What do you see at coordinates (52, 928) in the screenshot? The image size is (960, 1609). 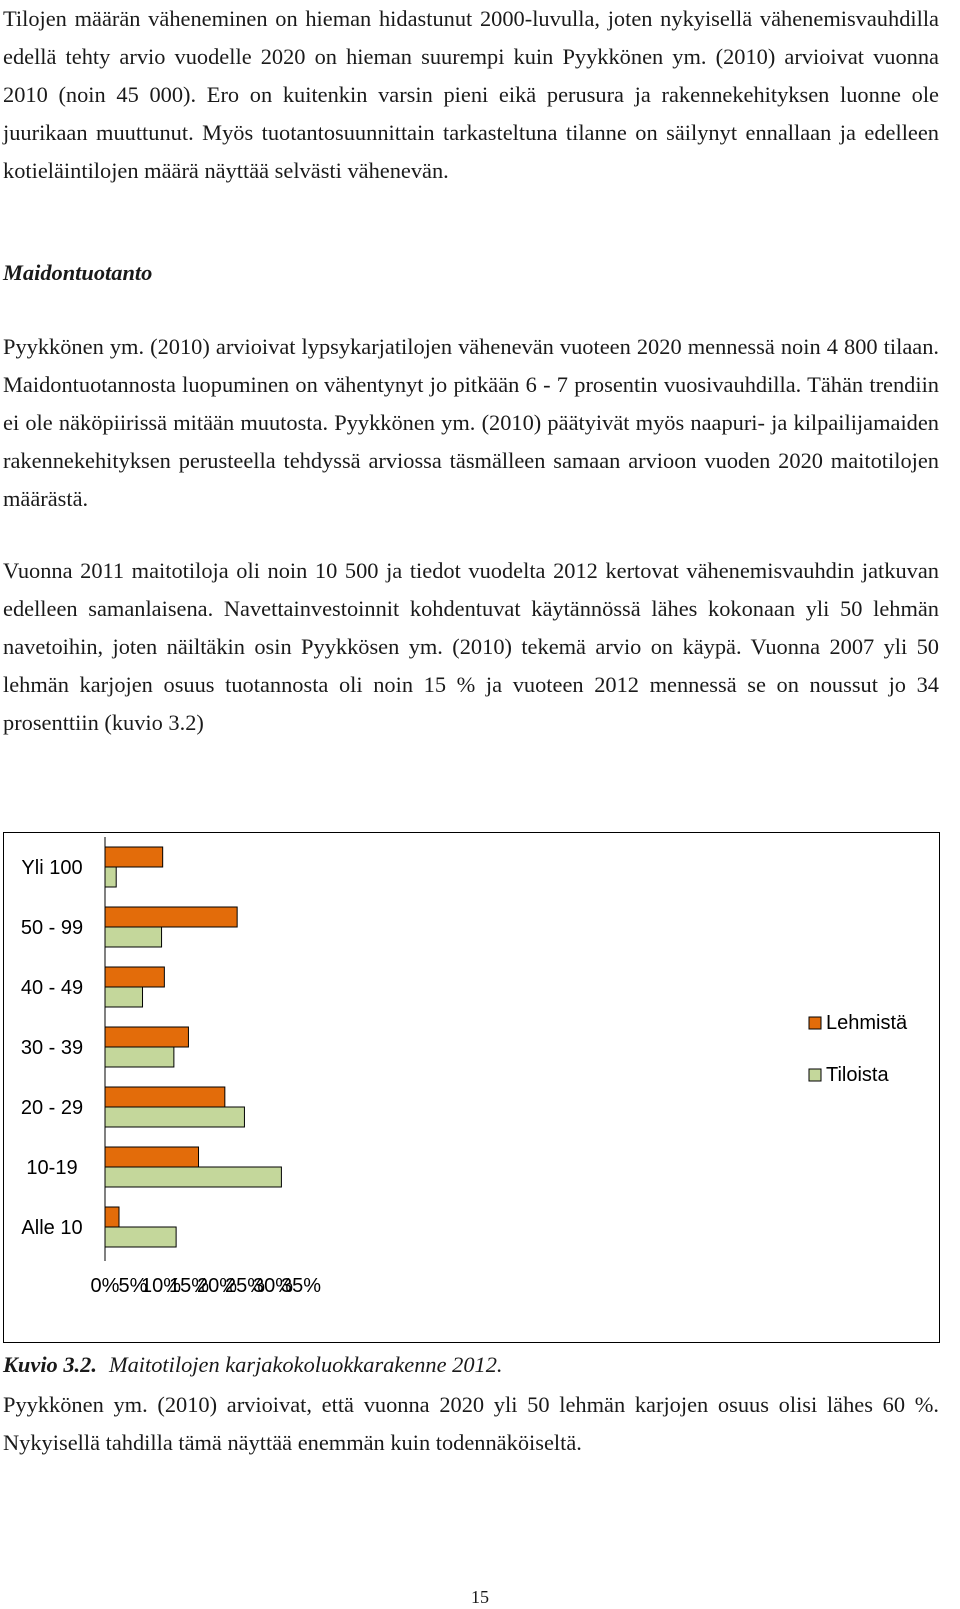 I see `y-tick-label: 50 - 99` at bounding box center [52, 928].